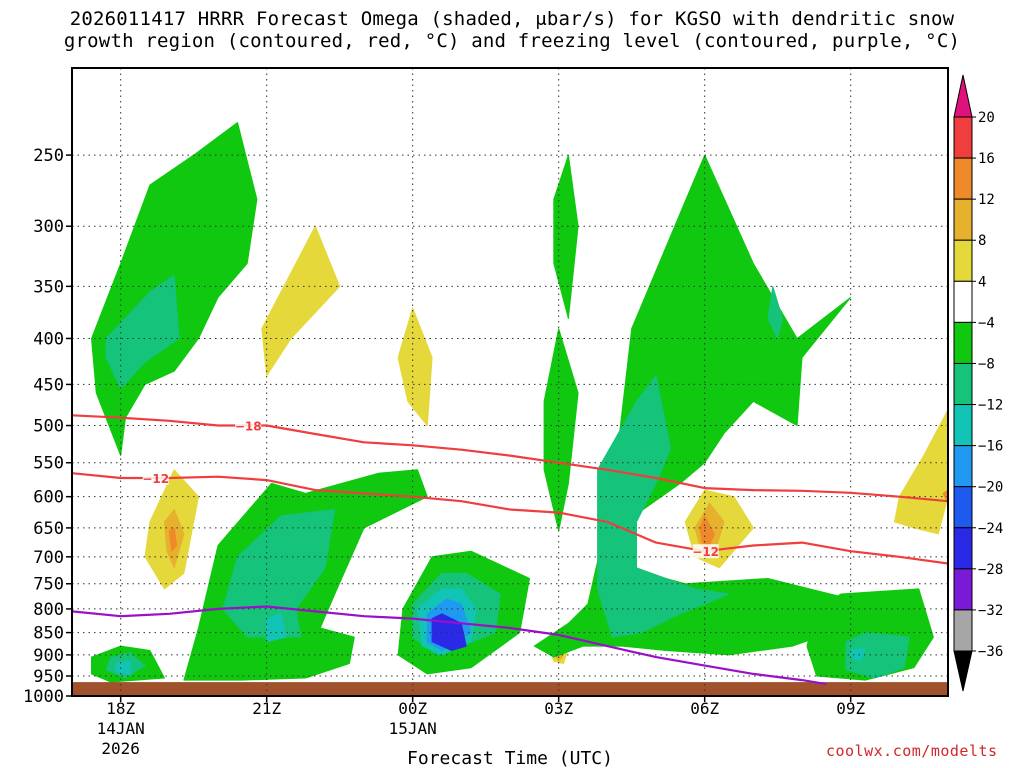  Describe the element at coordinates (266, 708) in the screenshot. I see `x-tick-label: 21Z` at that location.